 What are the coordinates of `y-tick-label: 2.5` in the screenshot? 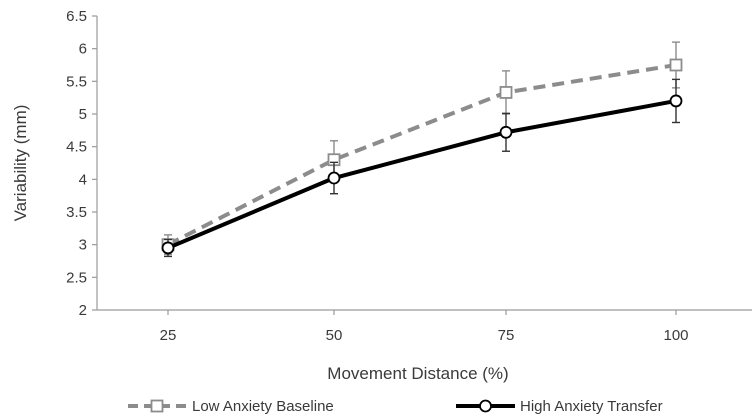 It's located at (76, 277).